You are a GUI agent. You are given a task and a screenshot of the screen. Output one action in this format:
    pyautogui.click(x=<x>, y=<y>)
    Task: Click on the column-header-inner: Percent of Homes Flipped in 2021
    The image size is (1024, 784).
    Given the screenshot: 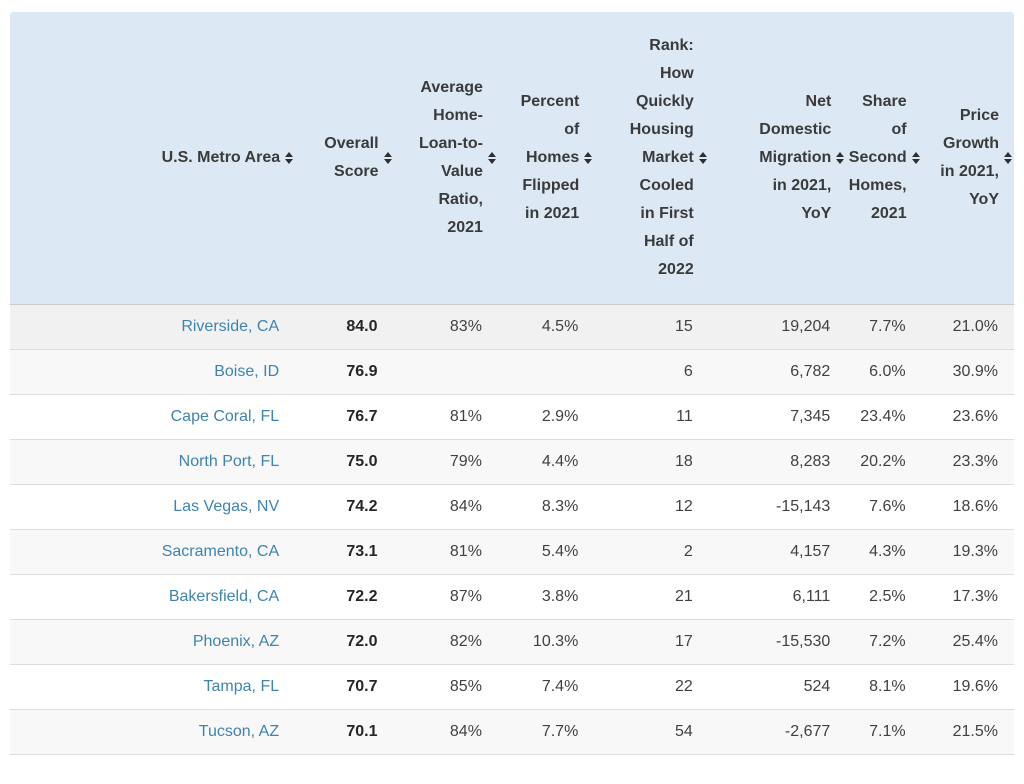 What is the action you would take?
    pyautogui.click(x=545, y=158)
    